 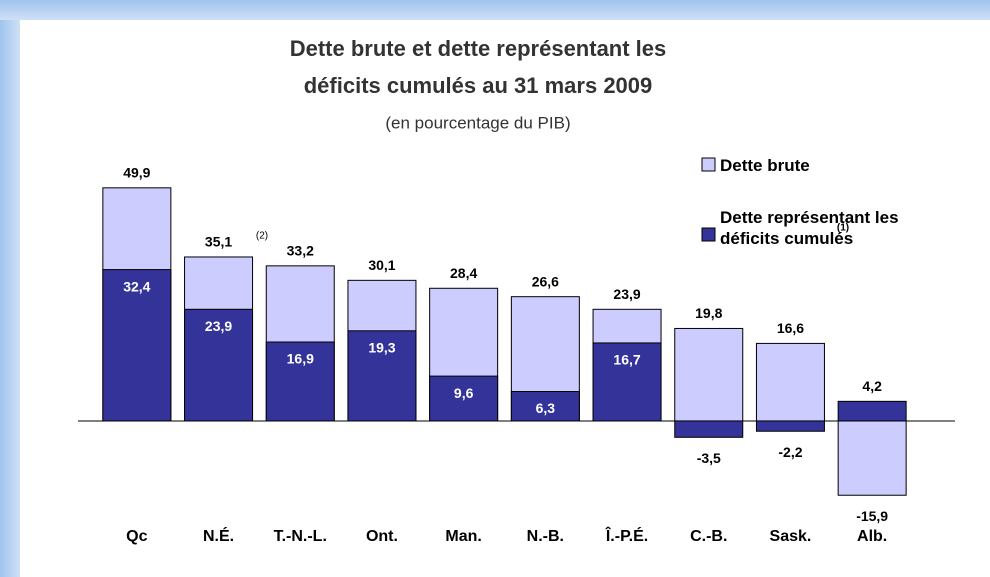 I want to click on data-label: -15,9, so click(x=872, y=516).